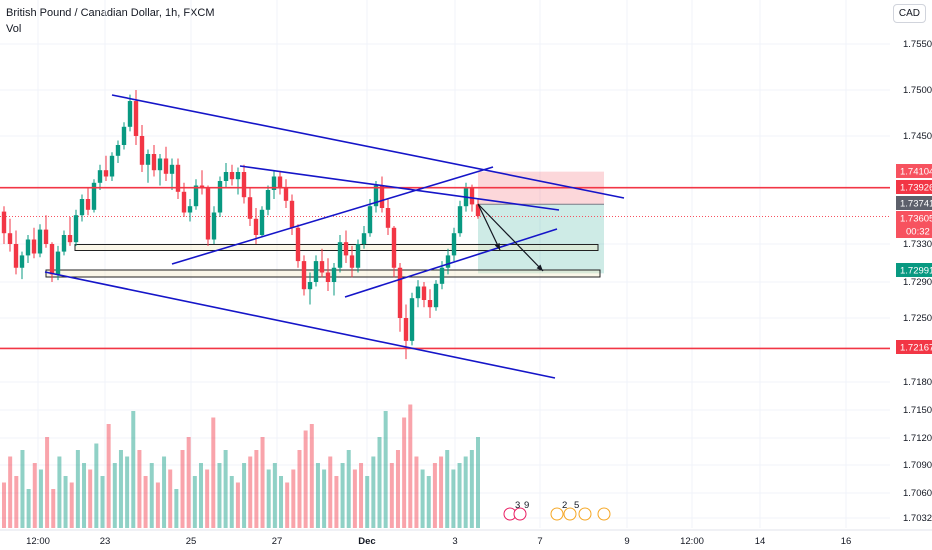 This screenshot has height=550, width=932. I want to click on price-label-text: 00:32, so click(918, 232).